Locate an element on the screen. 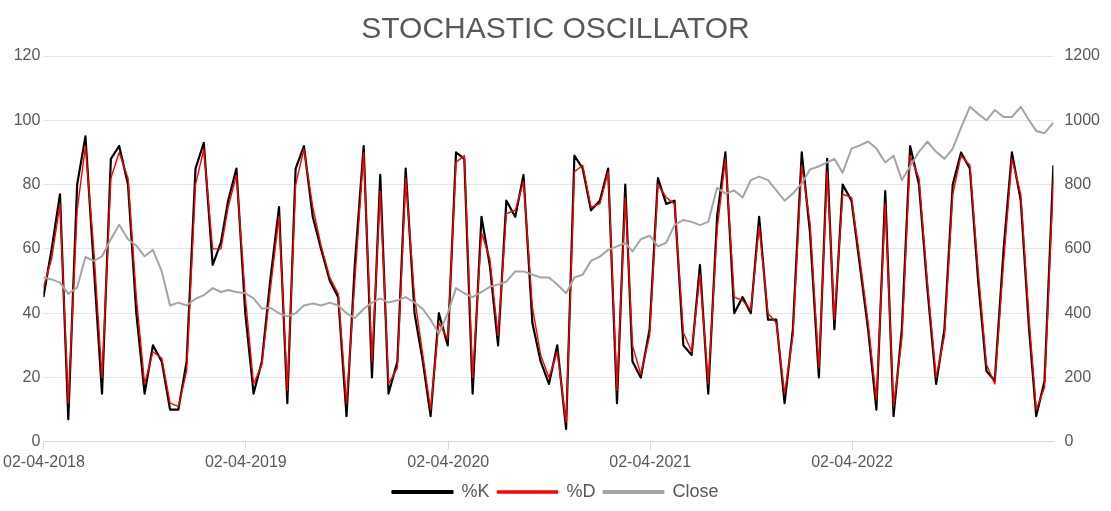 The height and width of the screenshot is (511, 1111). y-tick-label: 60 is located at coordinates (31, 248).